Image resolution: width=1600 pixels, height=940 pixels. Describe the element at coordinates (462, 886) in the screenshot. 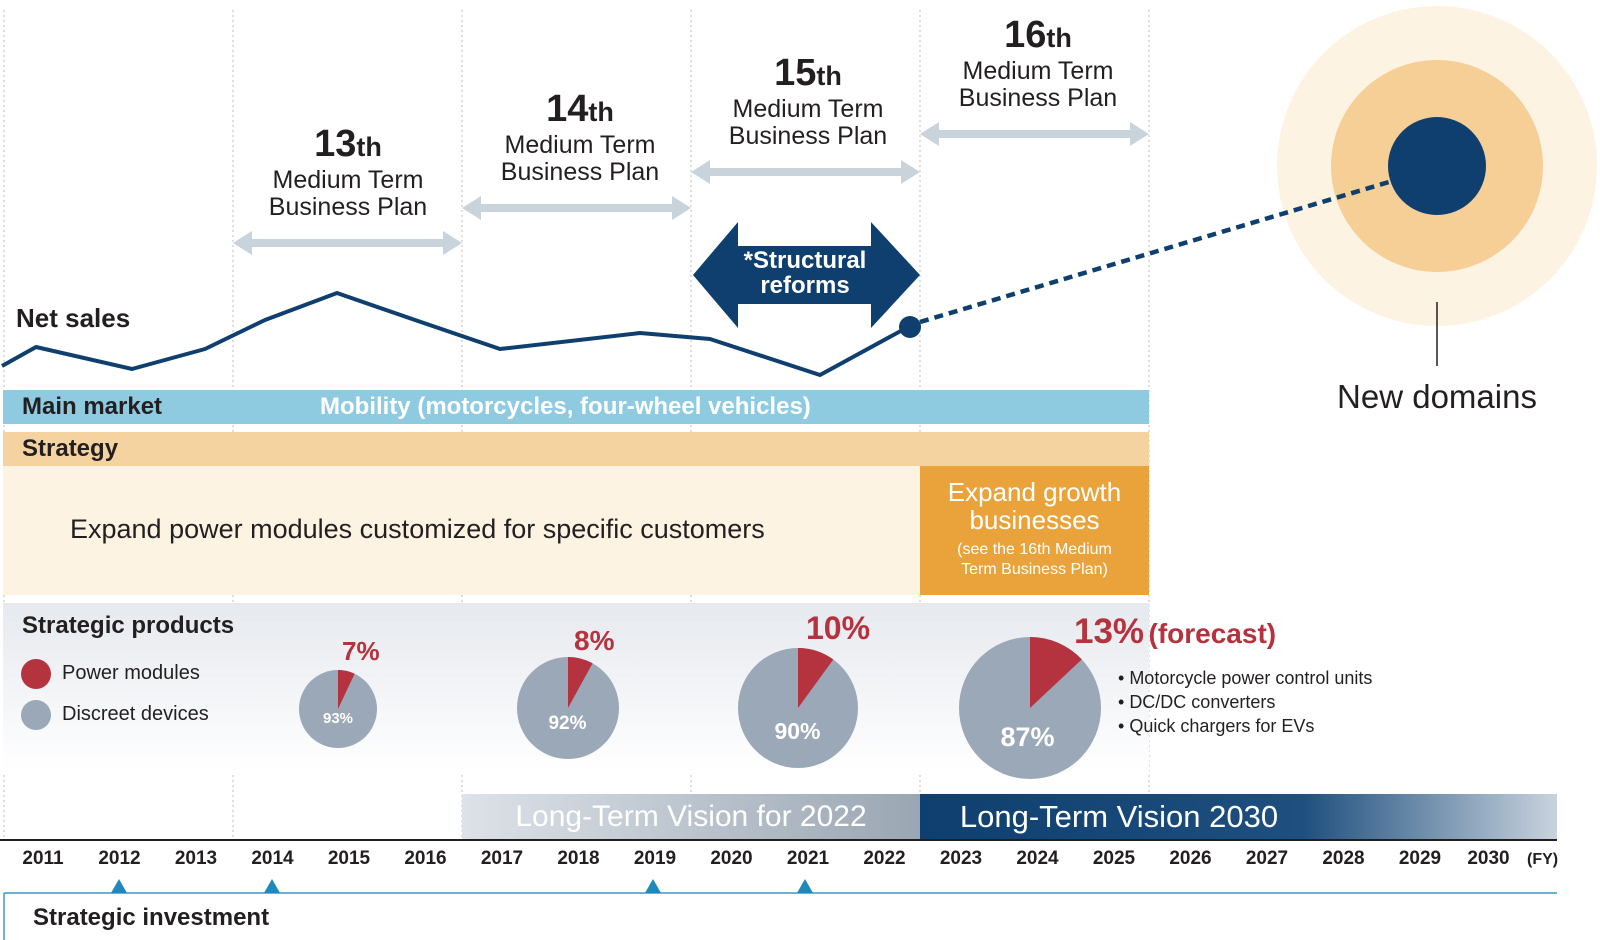

I see `investment-markers` at that location.